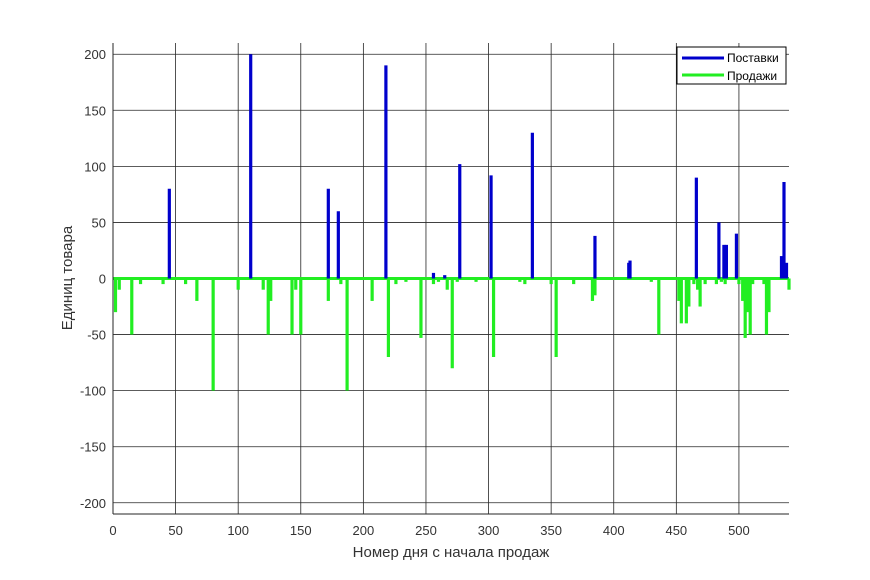 The height and width of the screenshot is (580, 870). Describe the element at coordinates (676, 530) in the screenshot. I see `x-tick-label-450: 450` at that location.